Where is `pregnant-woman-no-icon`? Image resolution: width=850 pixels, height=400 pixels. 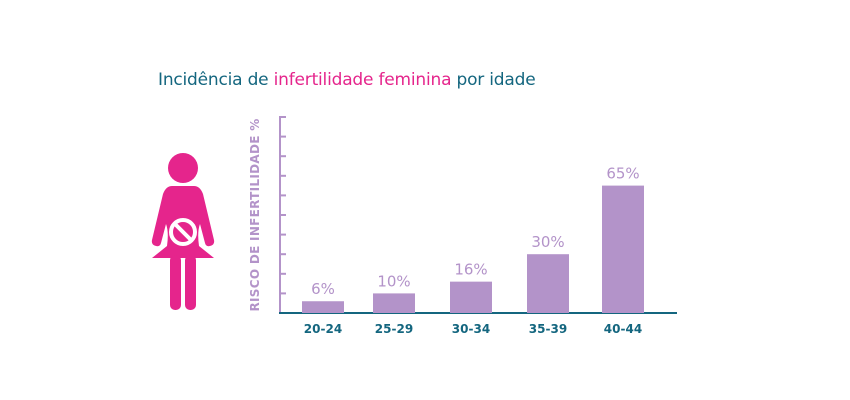
pregnant-woman-no-icon is located at coordinates (183, 231).